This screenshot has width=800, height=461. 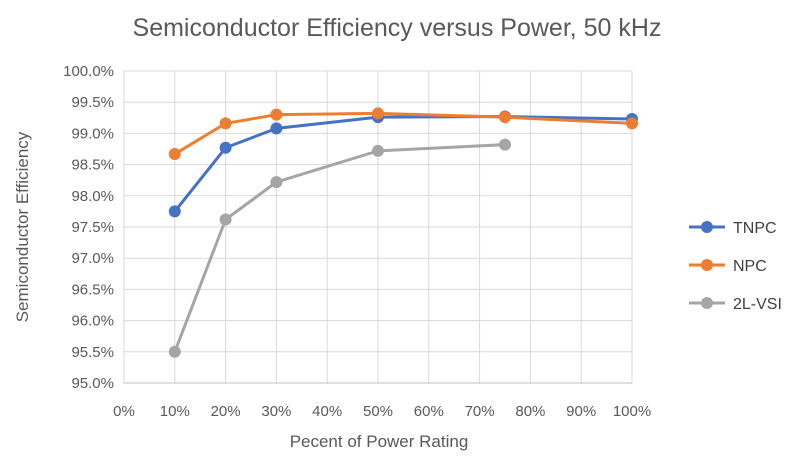 I want to click on legend-label: 2L-VSI, so click(x=757, y=304).